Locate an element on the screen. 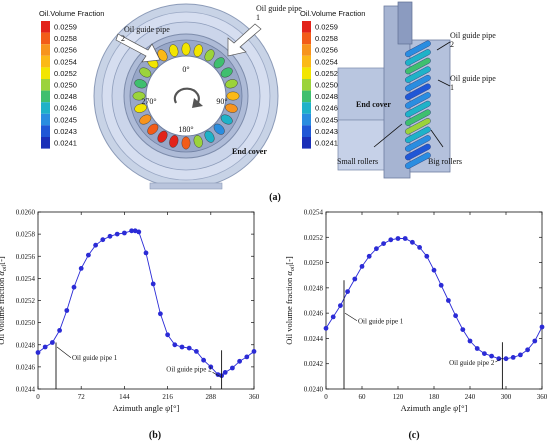 The image size is (550, 444). legend-value: 0.0241 is located at coordinates (65, 143).